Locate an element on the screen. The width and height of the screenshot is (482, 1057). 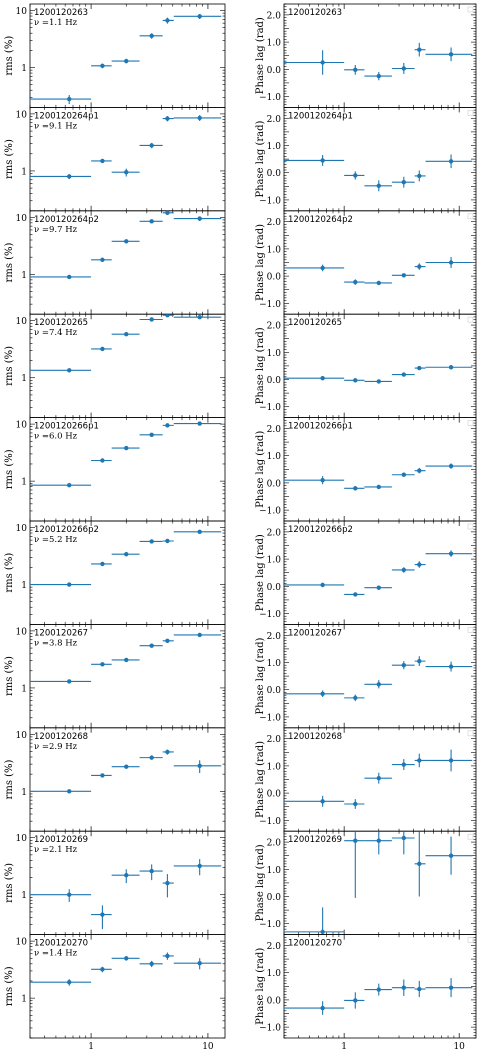
y-tick-label: 0.0 is located at coordinates (274, 174).